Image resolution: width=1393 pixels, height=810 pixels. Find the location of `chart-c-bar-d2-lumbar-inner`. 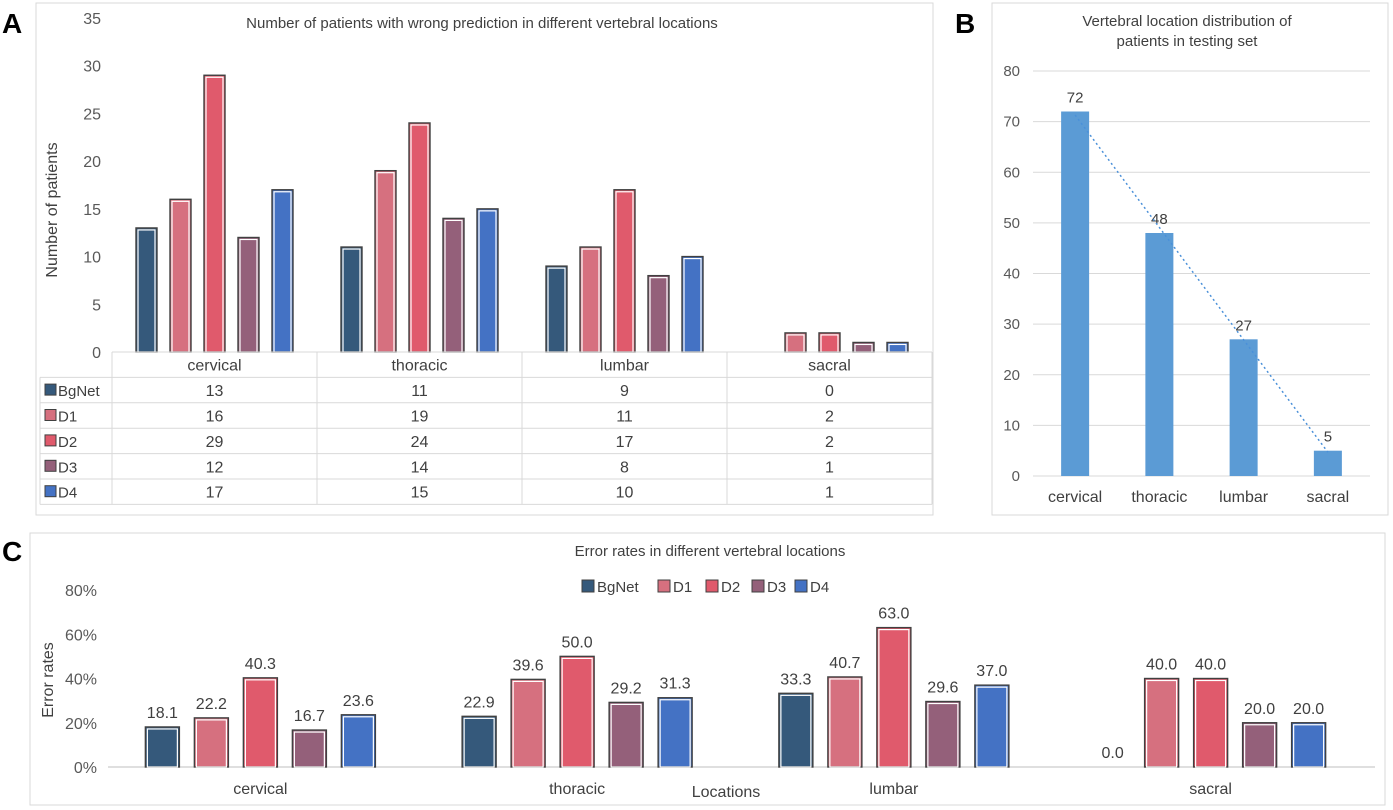

chart-c-bar-d2-lumbar-inner is located at coordinates (894, 698).